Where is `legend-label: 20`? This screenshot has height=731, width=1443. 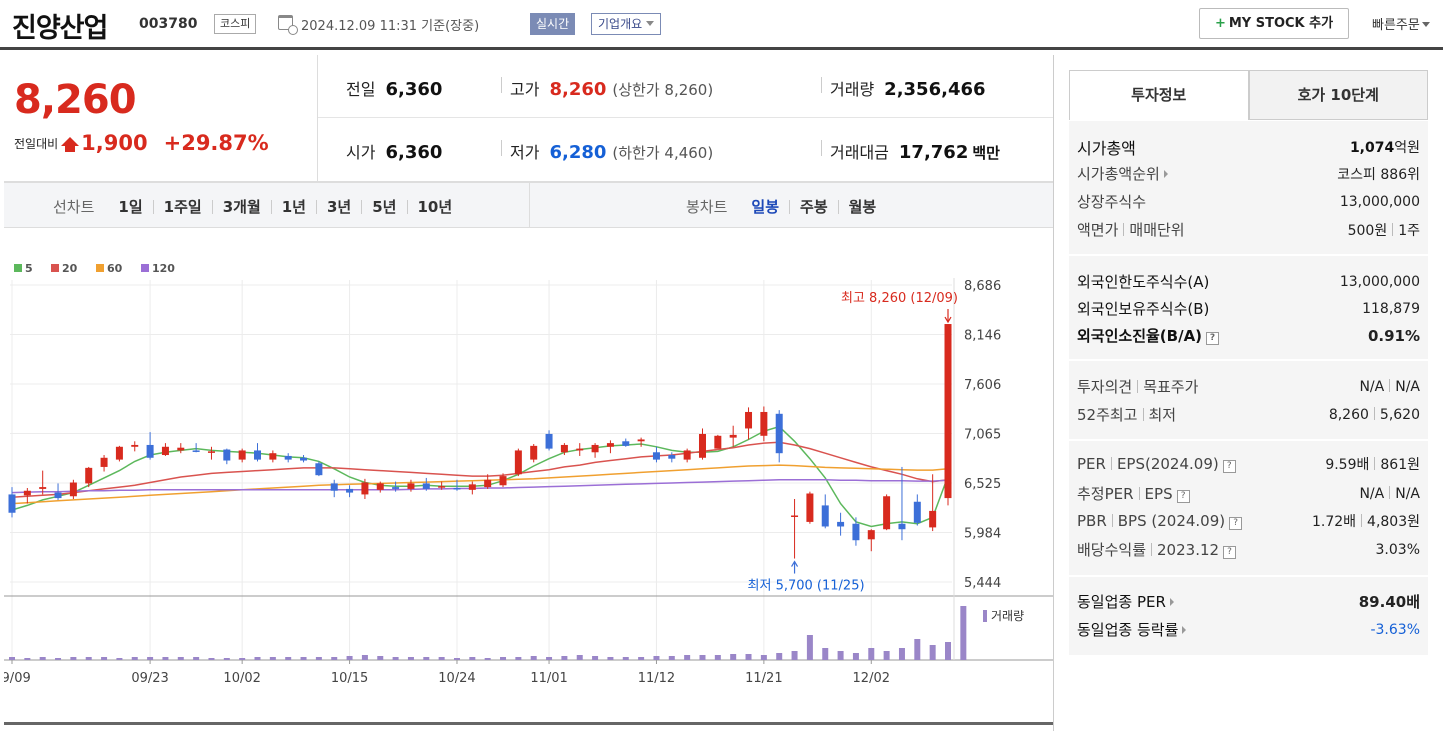
legend-label: 20 is located at coordinates (70, 268).